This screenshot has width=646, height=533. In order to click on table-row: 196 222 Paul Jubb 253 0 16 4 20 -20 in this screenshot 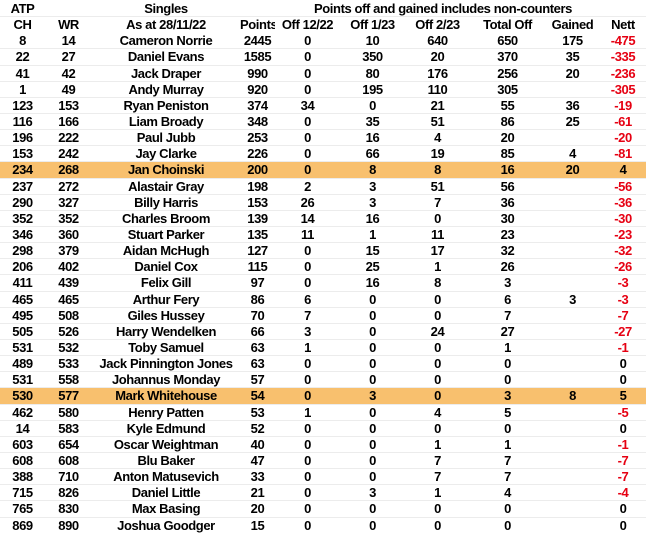, I will do `click(323, 137)`.